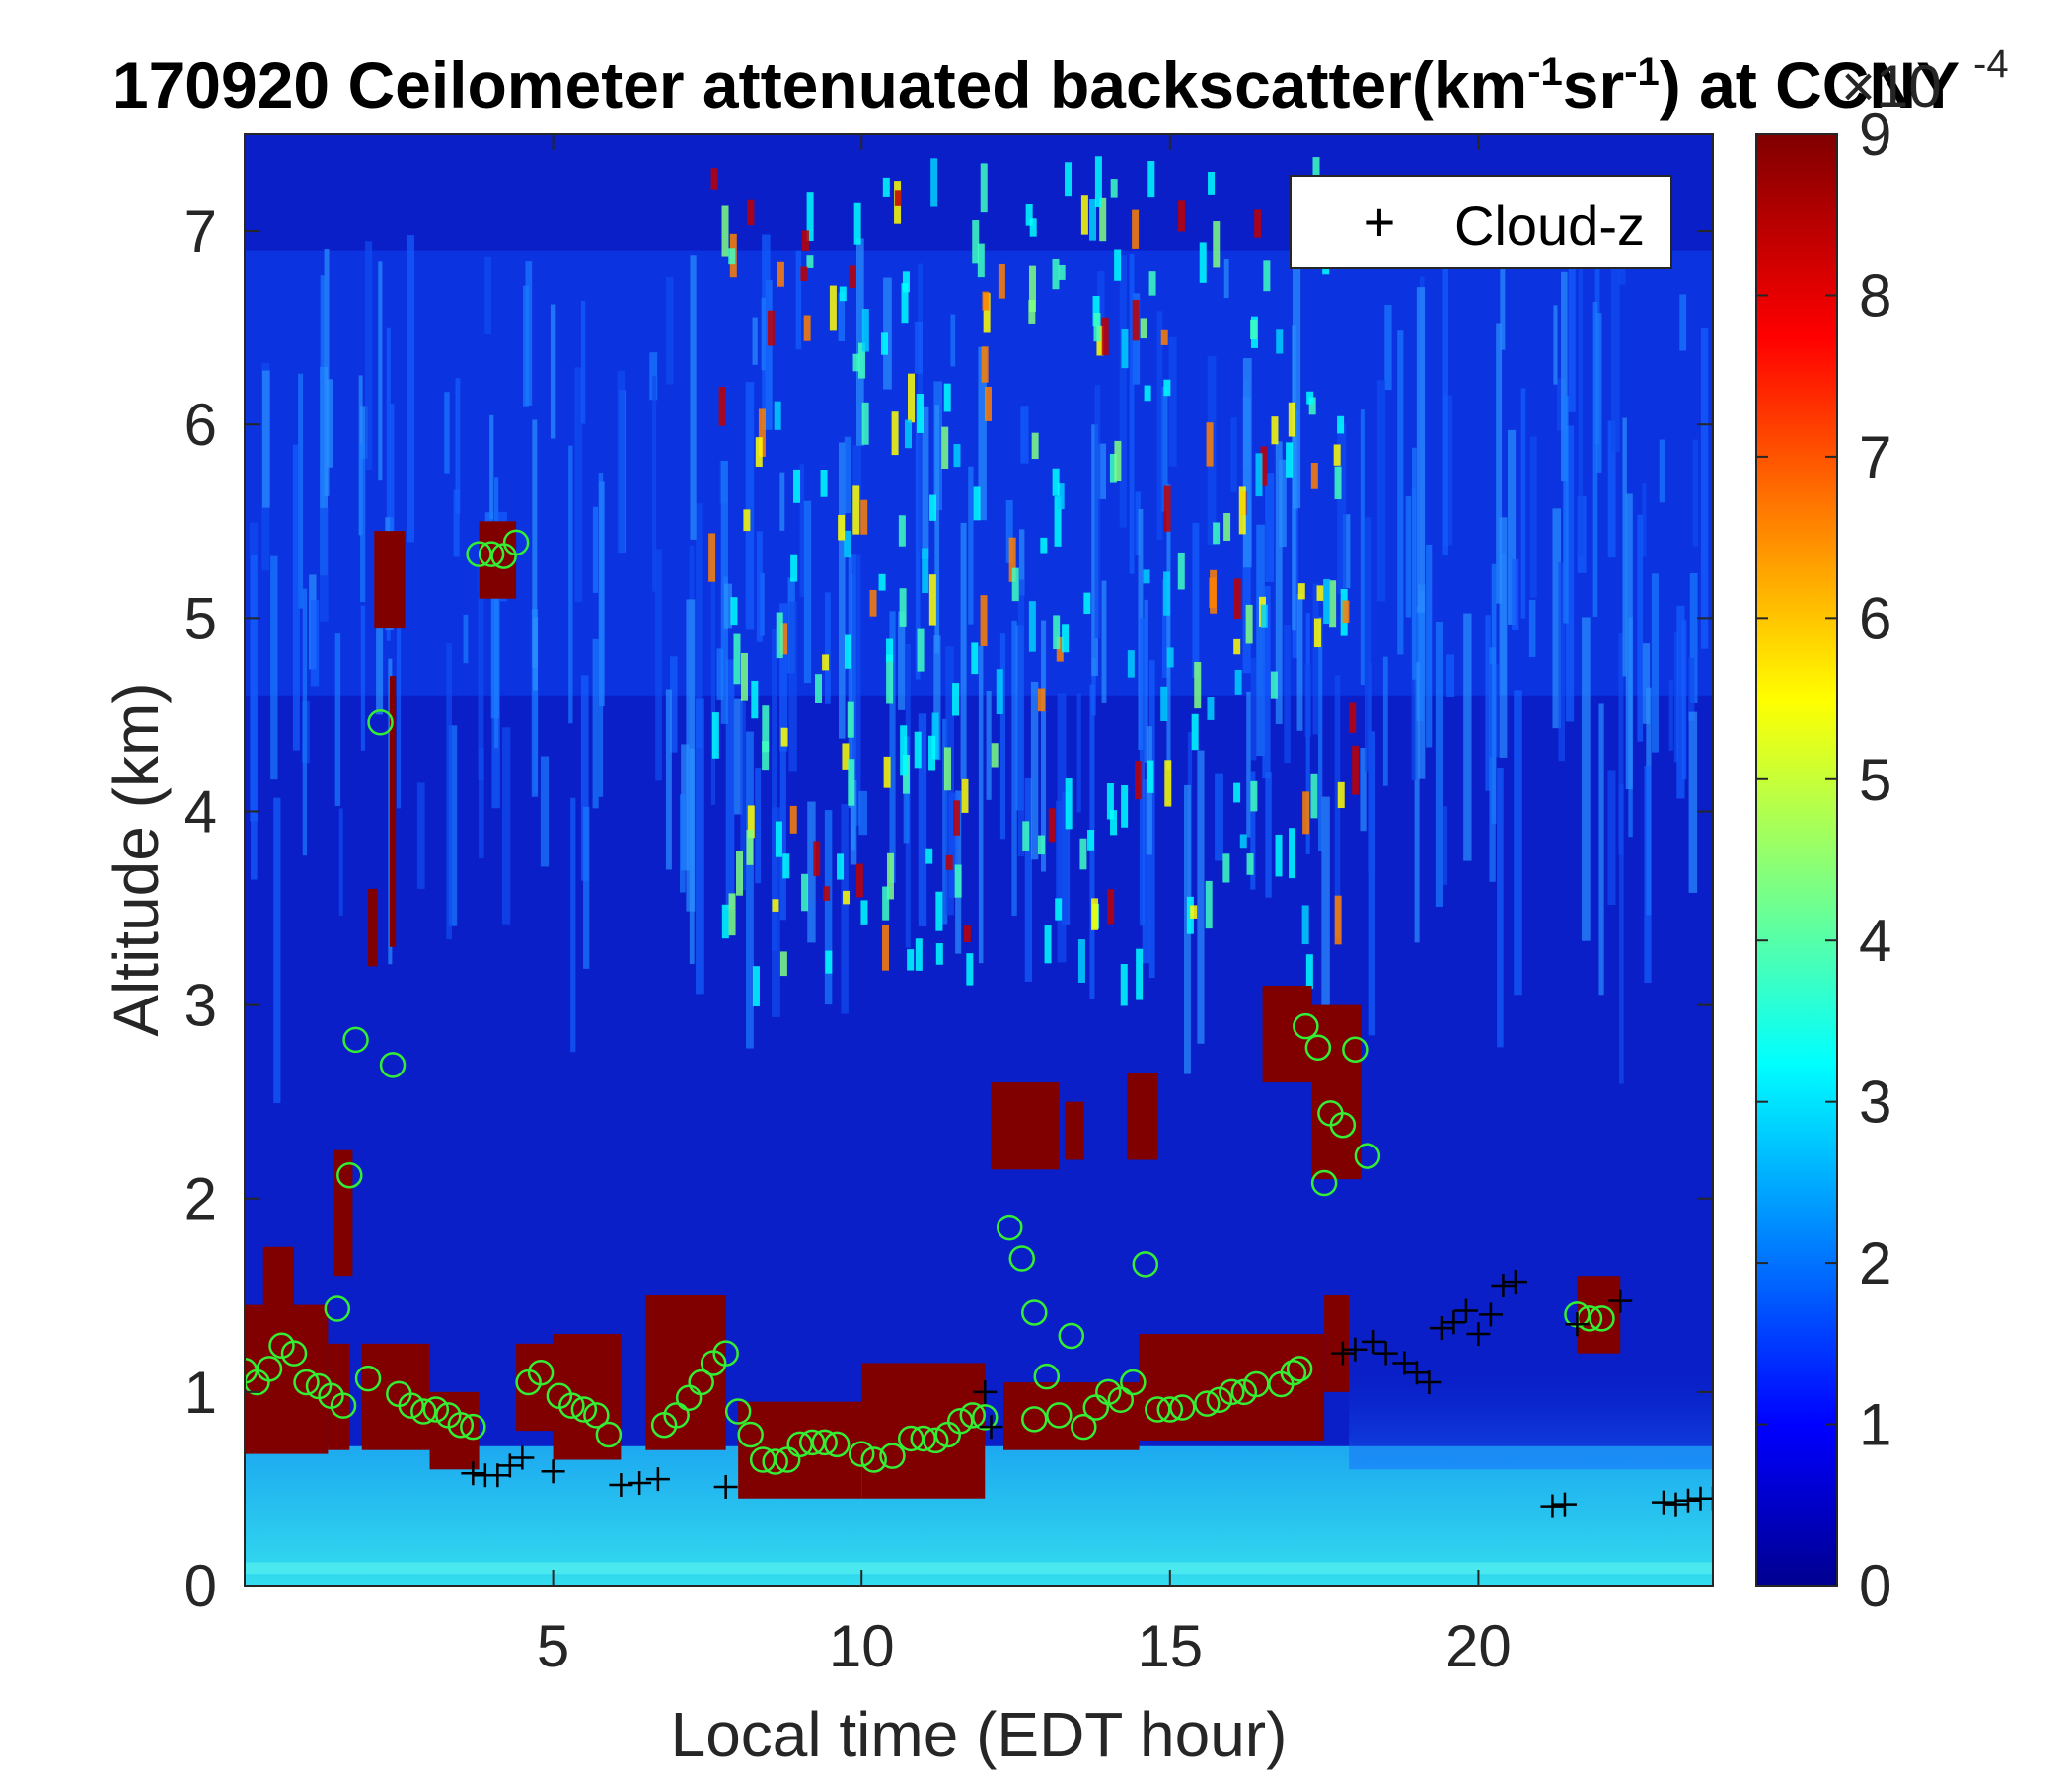 This screenshot has height=1776, width=2072. I want to click on y-tick-label: 6, so click(201, 425).